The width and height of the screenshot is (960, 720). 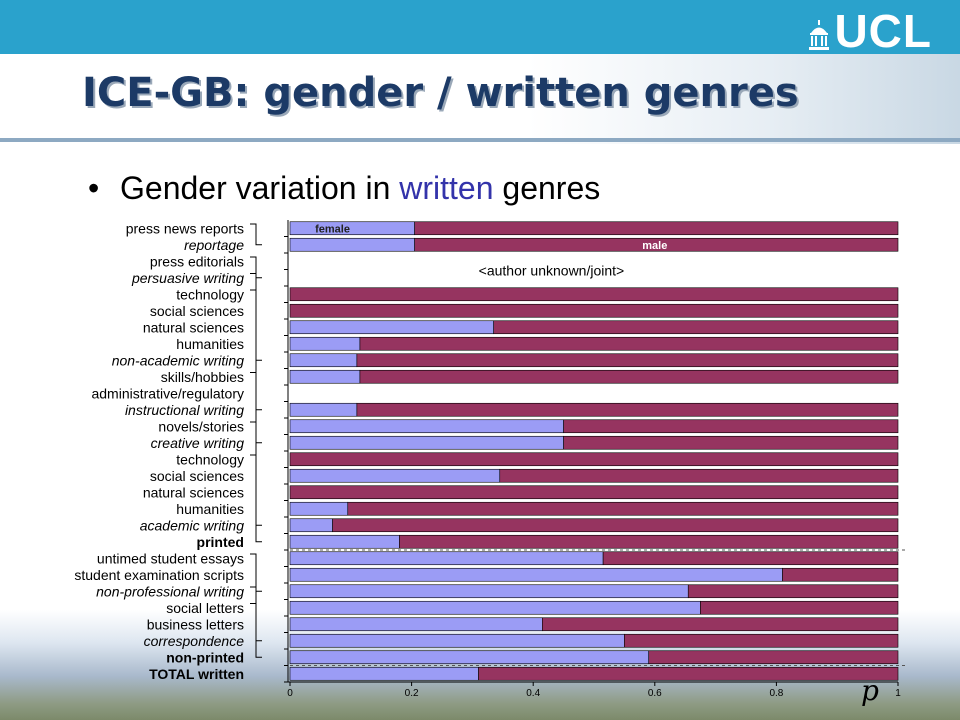 What do you see at coordinates (205, 657) in the screenshot?
I see `category-label: non-printed` at bounding box center [205, 657].